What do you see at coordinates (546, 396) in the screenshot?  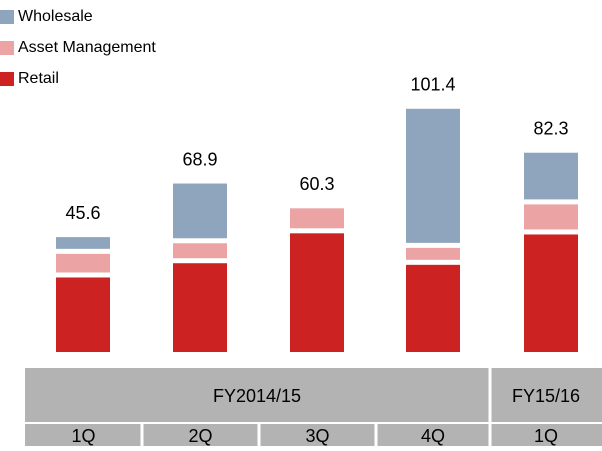 I see `group-label: FY15/16` at bounding box center [546, 396].